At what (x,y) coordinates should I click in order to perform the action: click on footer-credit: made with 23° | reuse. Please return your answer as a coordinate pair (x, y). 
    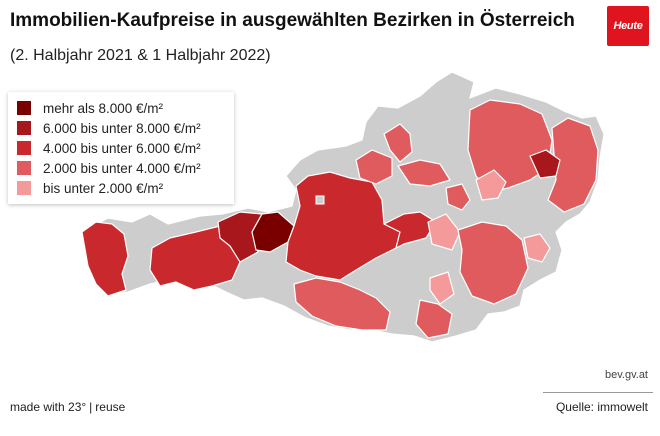
    Looking at the image, I should click on (67, 407).